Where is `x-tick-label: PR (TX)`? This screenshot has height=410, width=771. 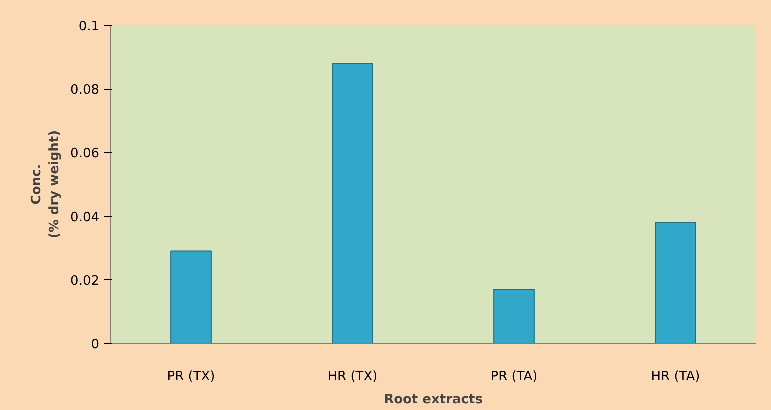
x-tick-label: PR (TX) is located at coordinates (191, 377).